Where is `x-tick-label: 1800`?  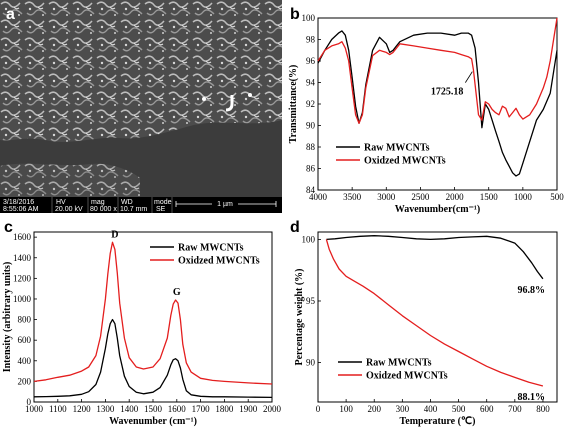
x-tick-label: 1800 is located at coordinates (224, 409).